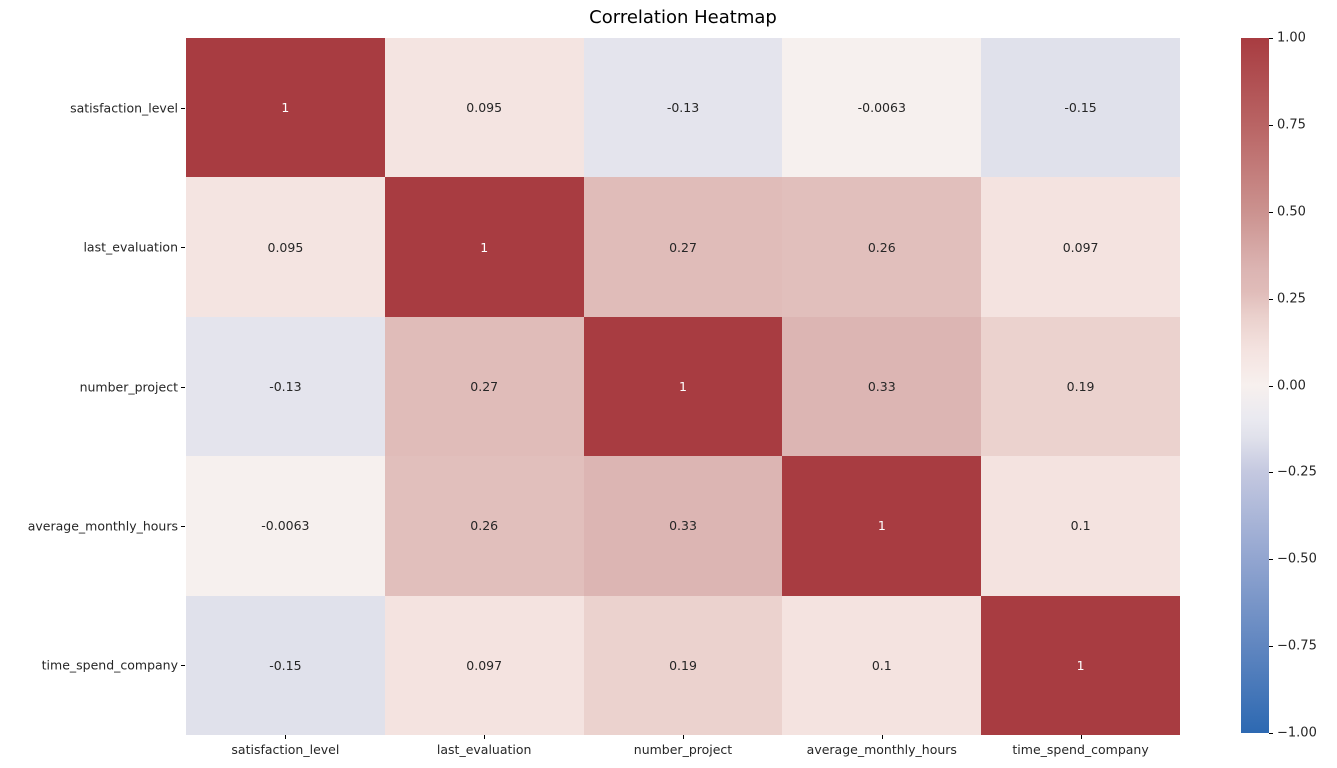  What do you see at coordinates (130, 247) in the screenshot?
I see `y-tick-label: last_evaluation` at bounding box center [130, 247].